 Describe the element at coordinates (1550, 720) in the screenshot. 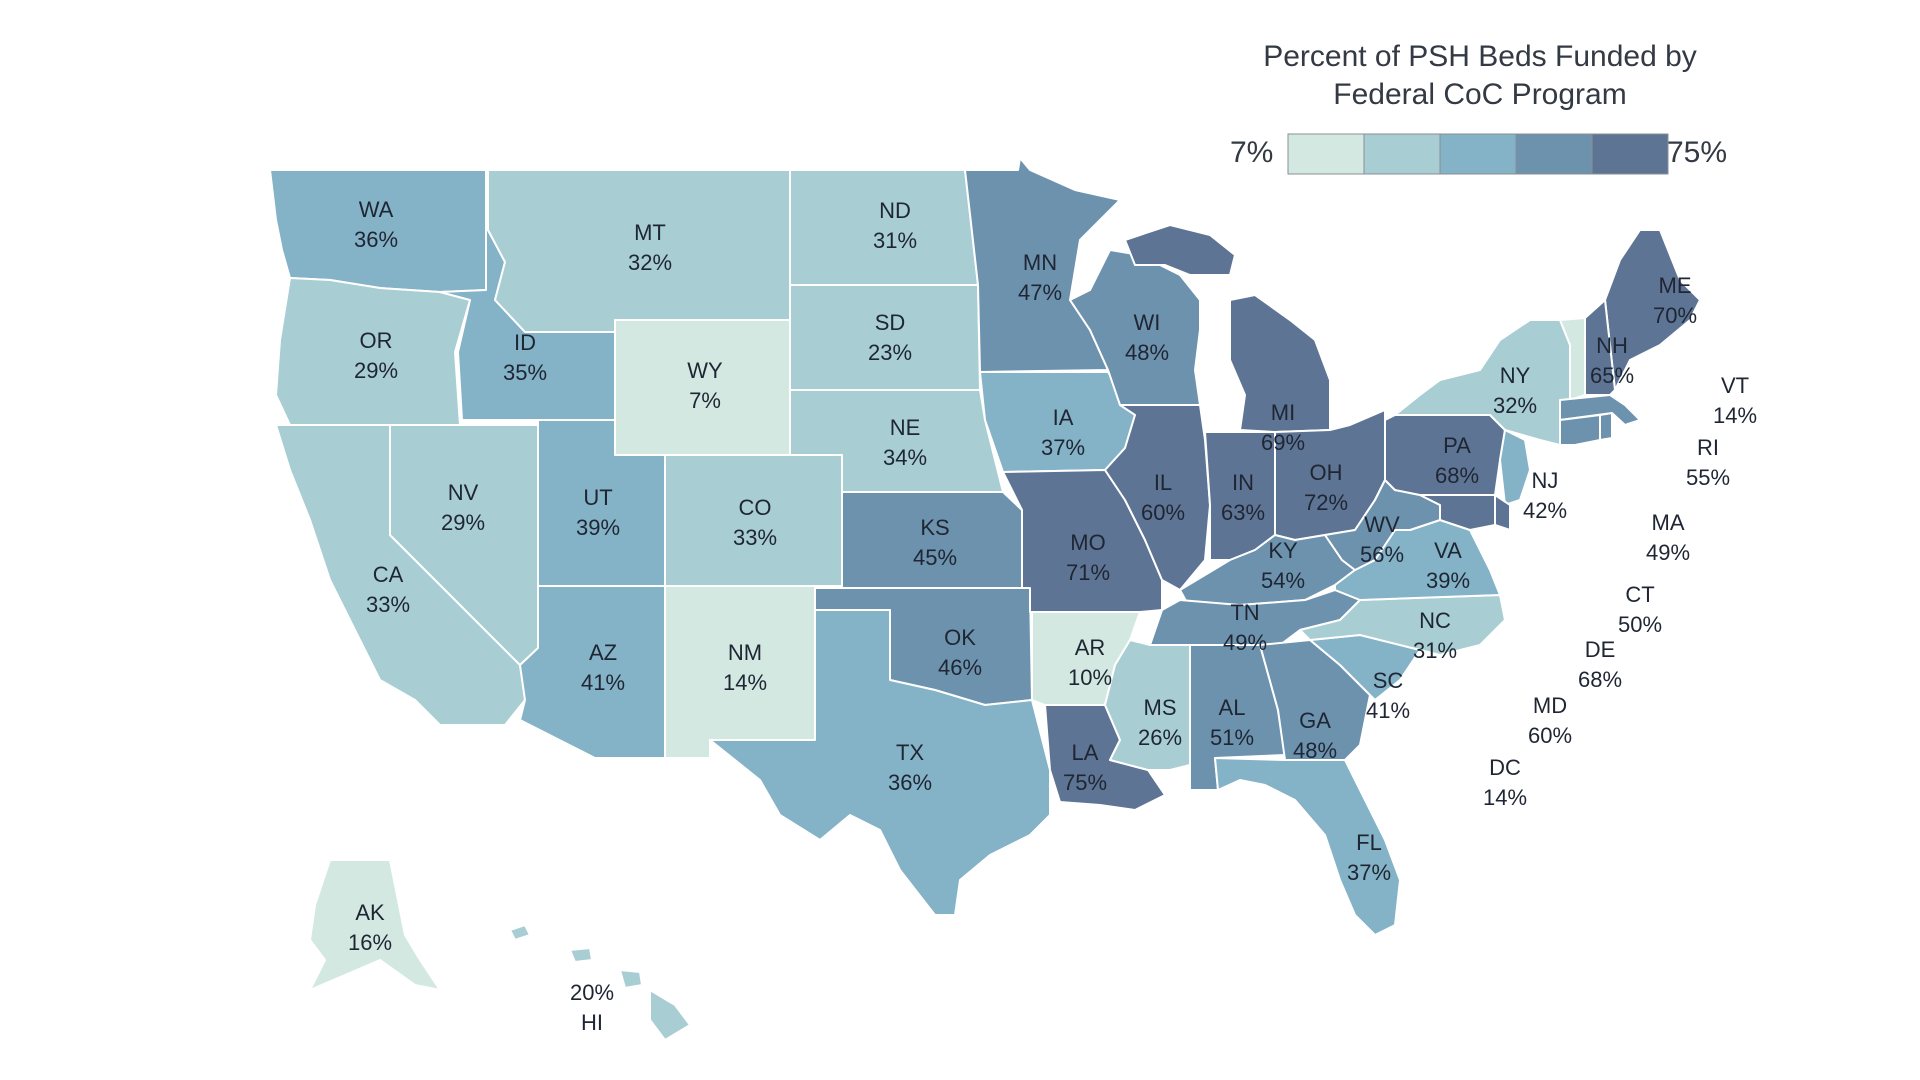

I see `state-label-md: MD 60%` at that location.